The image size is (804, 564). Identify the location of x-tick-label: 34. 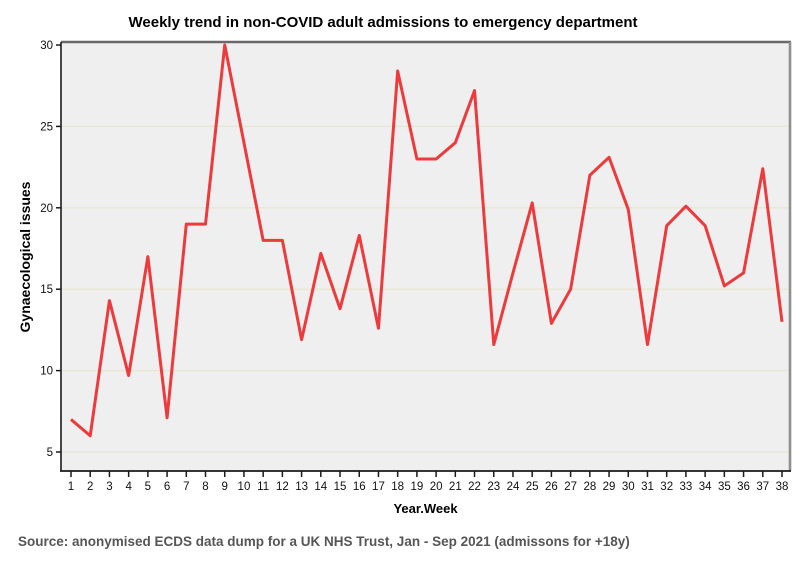
(705, 487).